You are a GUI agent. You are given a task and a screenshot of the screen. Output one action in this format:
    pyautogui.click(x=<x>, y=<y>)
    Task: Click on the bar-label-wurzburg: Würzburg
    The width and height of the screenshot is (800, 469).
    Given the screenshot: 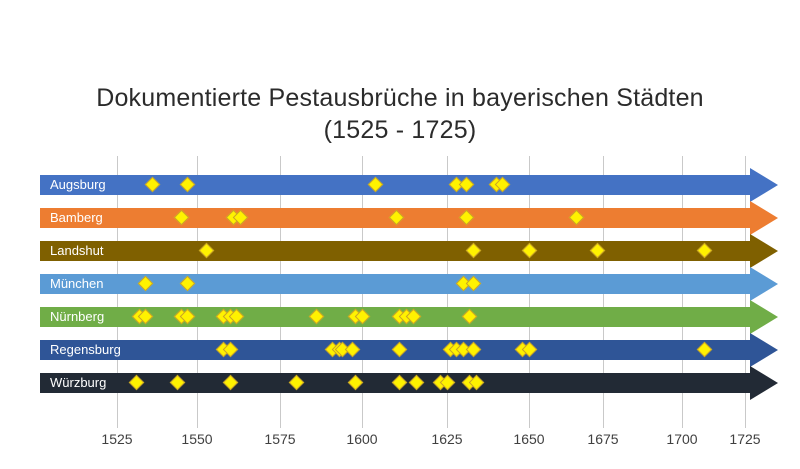 What is the action you would take?
    pyautogui.click(x=78, y=382)
    